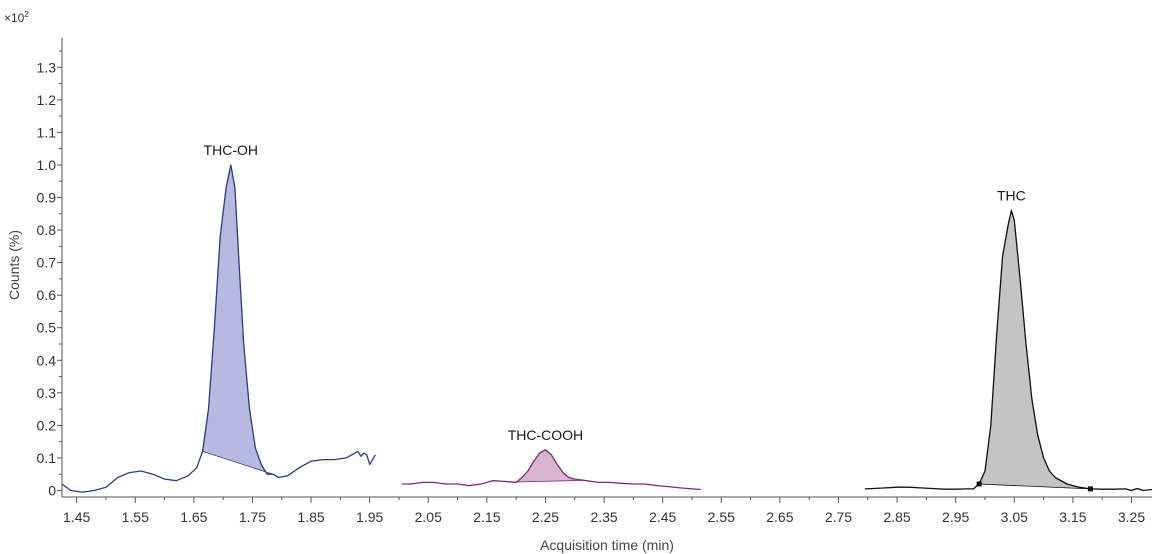 Image resolution: width=1152 pixels, height=554 pixels. What do you see at coordinates (47, 165) in the screenshot?
I see `y-tick-label: 1.0` at bounding box center [47, 165].